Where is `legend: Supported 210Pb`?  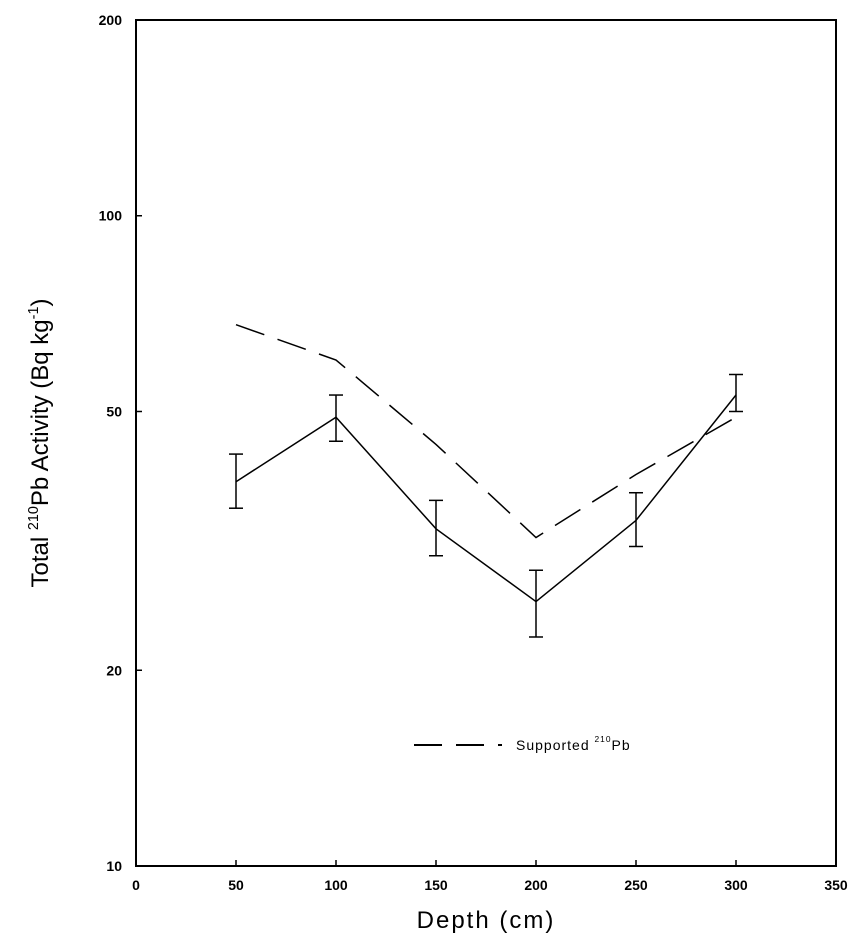 legend: Supported 210Pb is located at coordinates (522, 743).